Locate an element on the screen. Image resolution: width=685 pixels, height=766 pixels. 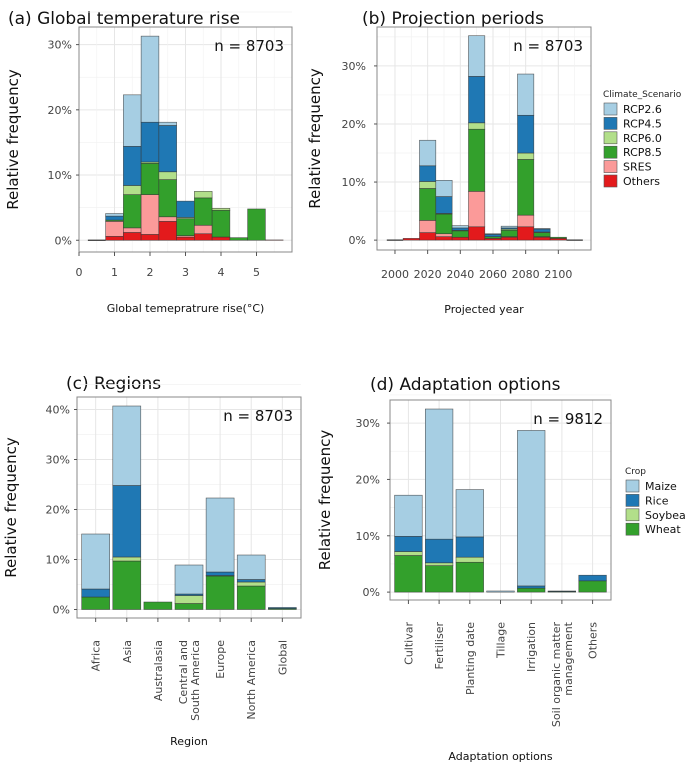
x-tick-label: Australasia is located at coordinates (158, 670).